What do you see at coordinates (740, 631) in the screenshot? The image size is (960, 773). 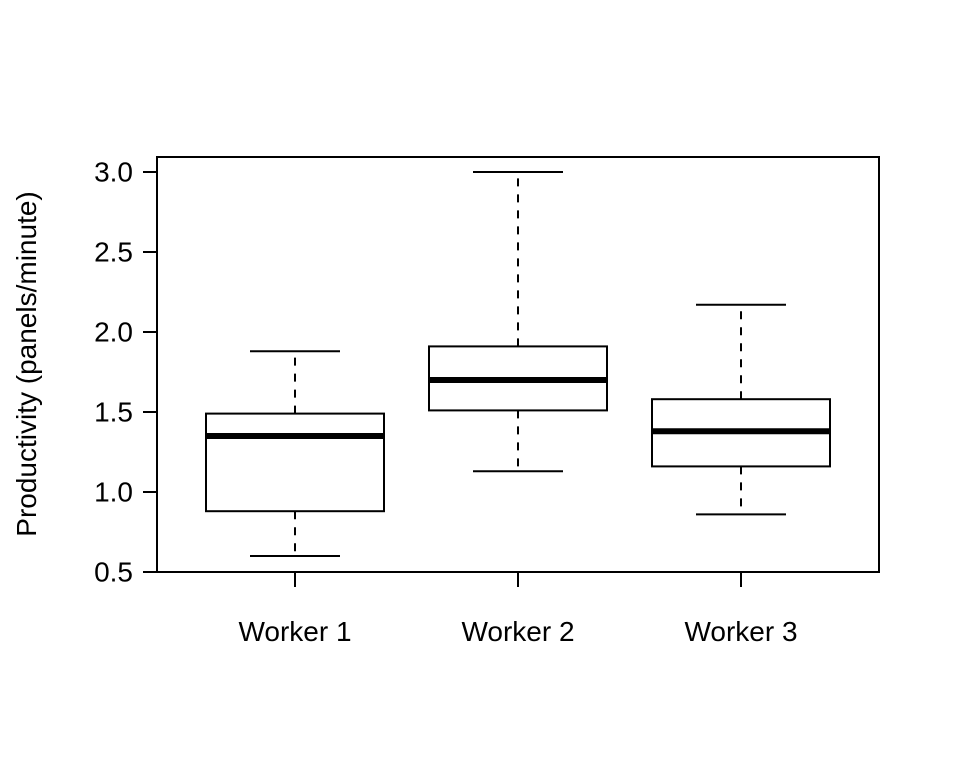 I see `x-category-label: Worker 3` at bounding box center [740, 631].